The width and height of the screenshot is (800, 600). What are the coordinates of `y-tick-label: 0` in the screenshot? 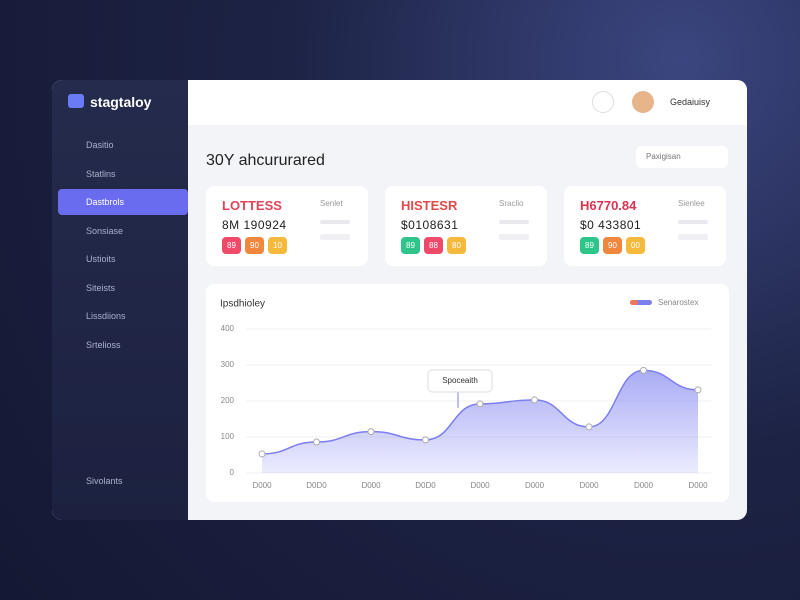 It's located at (232, 472).